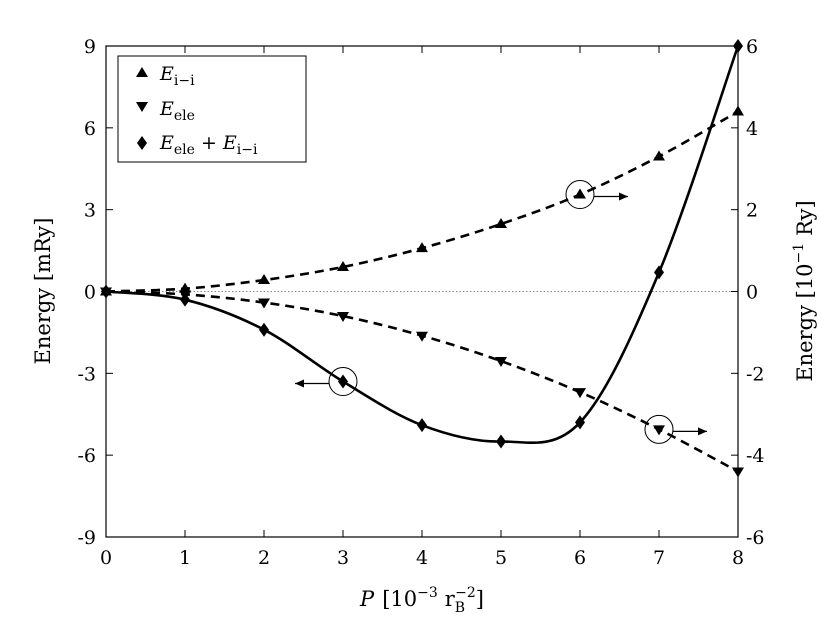  Describe the element at coordinates (752, 293) in the screenshot. I see `y-right-tick-label: 0` at that location.